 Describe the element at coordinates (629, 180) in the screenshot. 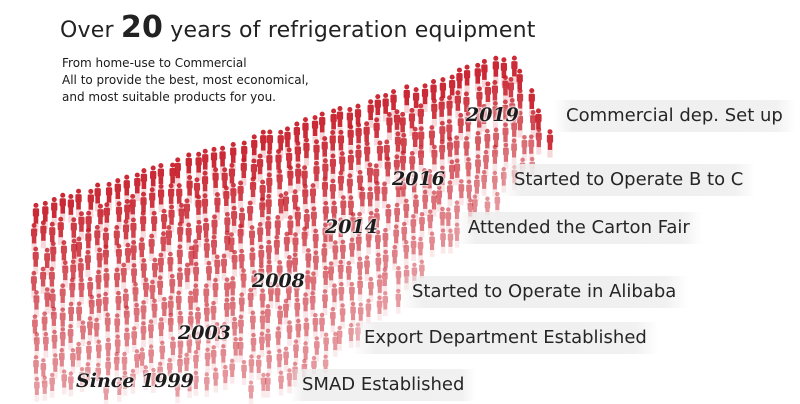

I see `milestone-b-to-c: Started to Operate B to C` at that location.